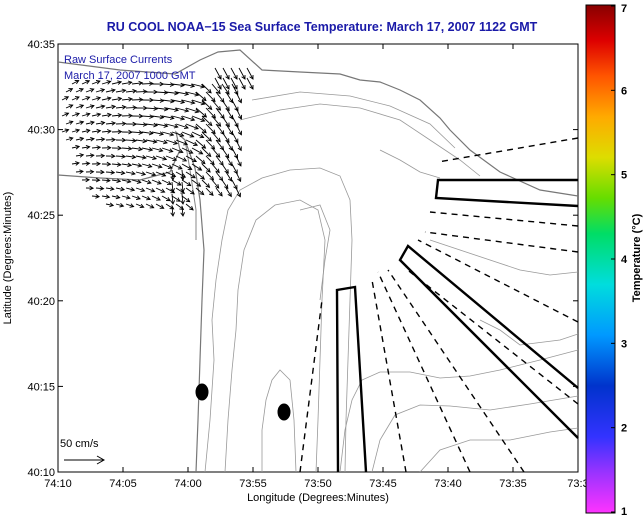 The width and height of the screenshot is (644, 518). I want to click on inset-label-date: March 17, 2007 1000 GMT, so click(130, 76).